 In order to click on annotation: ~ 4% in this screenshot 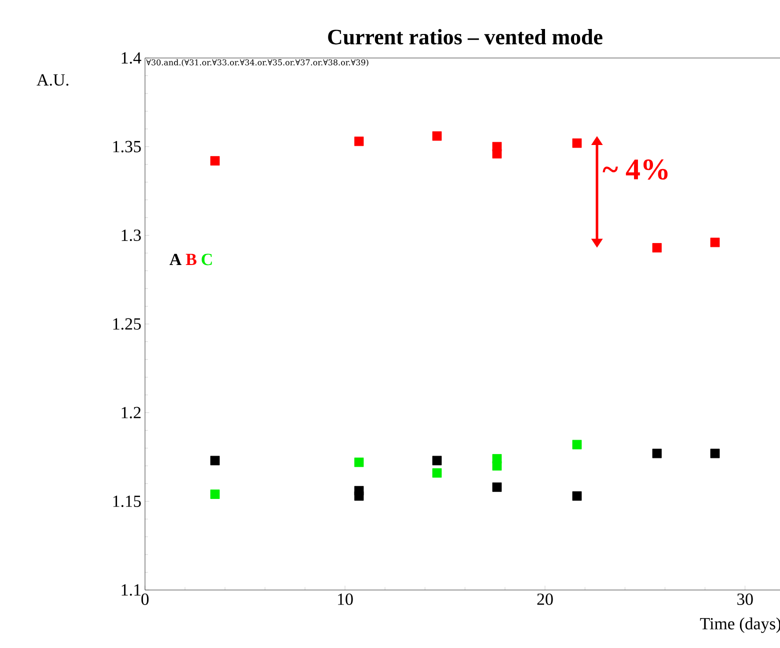, I will do `click(635, 169)`.